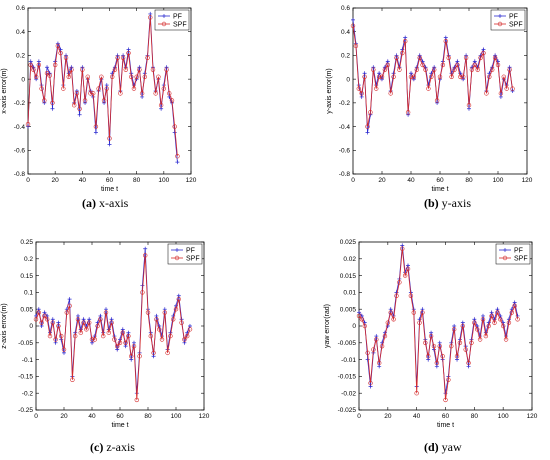 The height and width of the screenshot is (460, 550). I want to click on caption-text: z-axis, so click(119, 447).